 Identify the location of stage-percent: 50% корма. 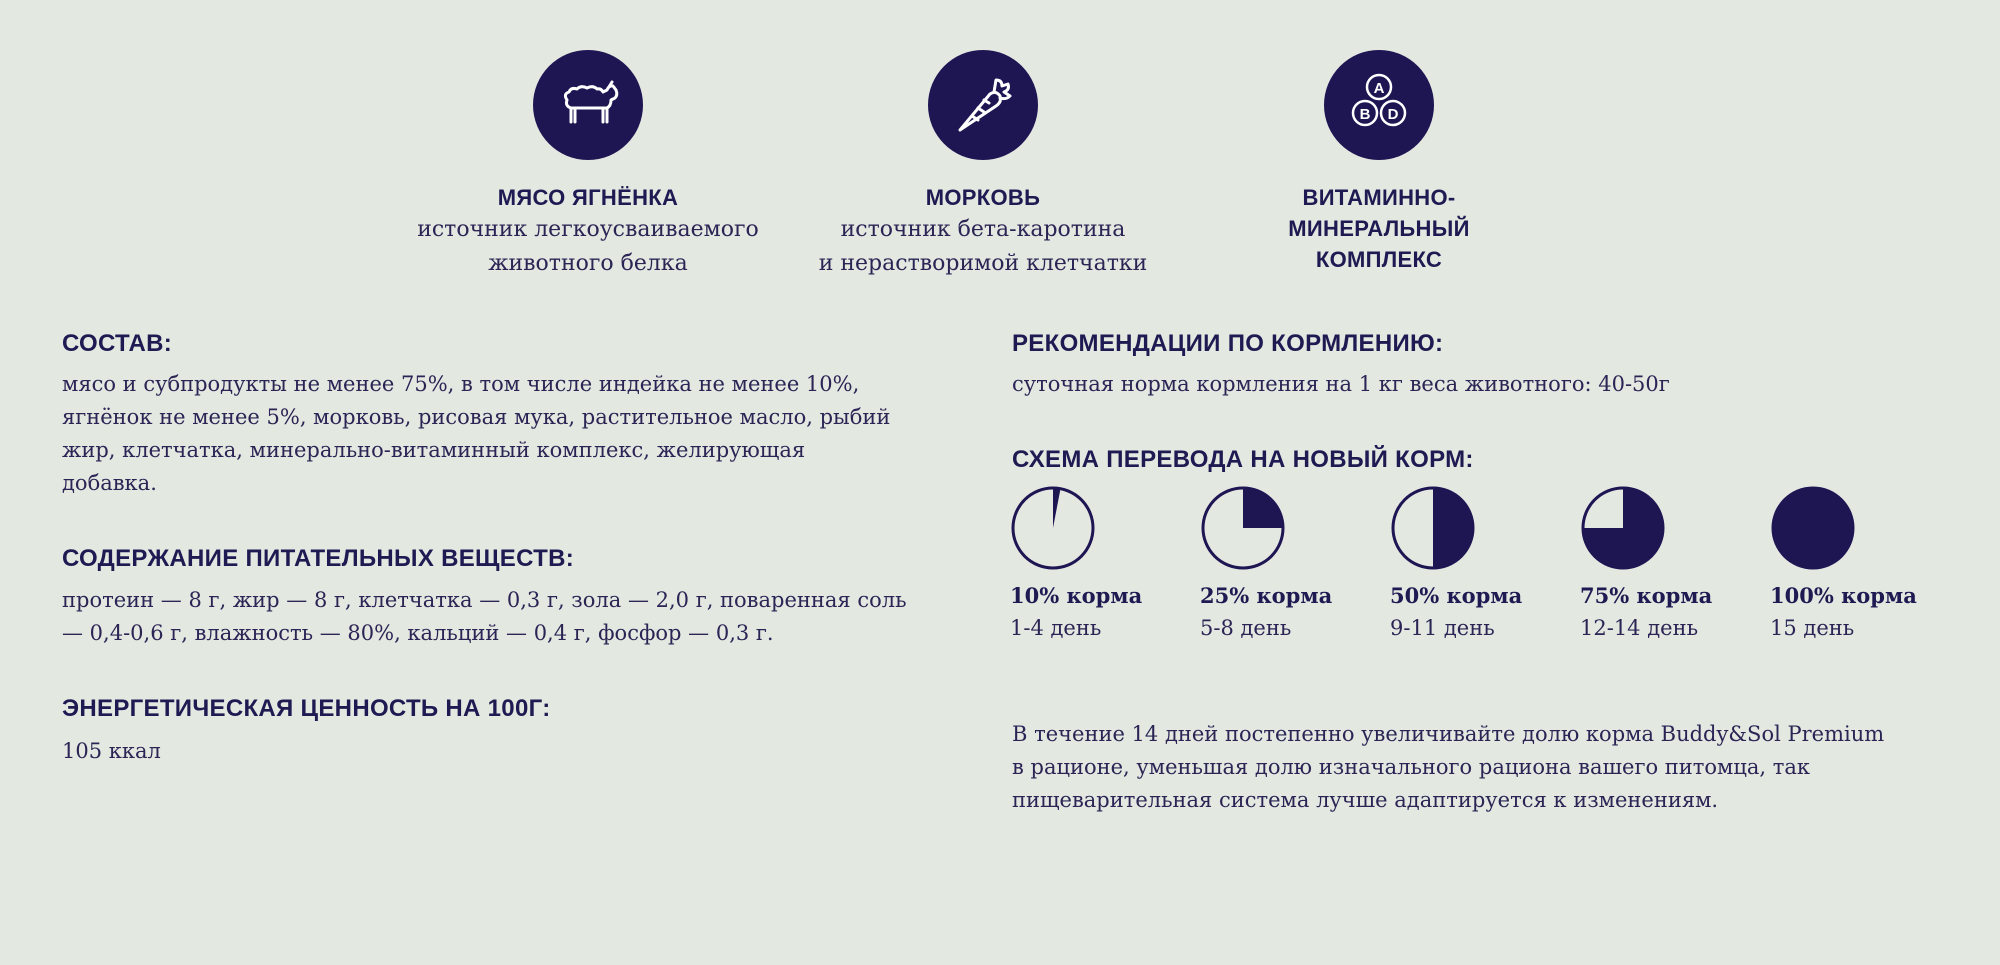
(1456, 595).